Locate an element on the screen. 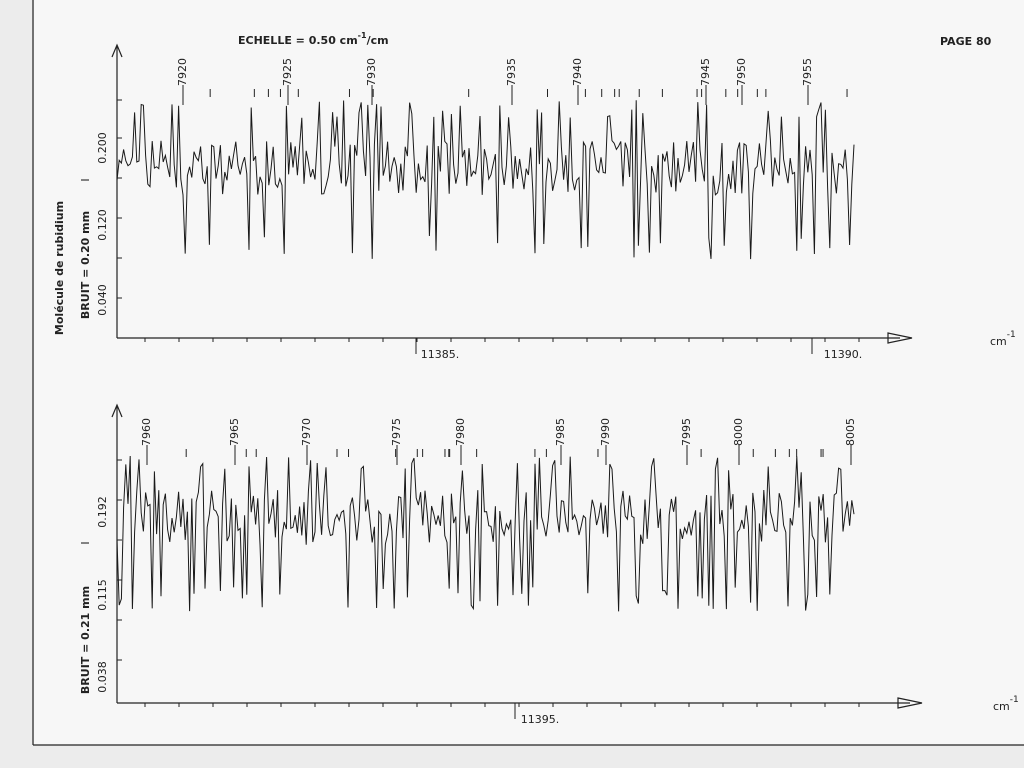 This screenshot has height=768, width=1024. x-label: 11390. is located at coordinates (843, 354).